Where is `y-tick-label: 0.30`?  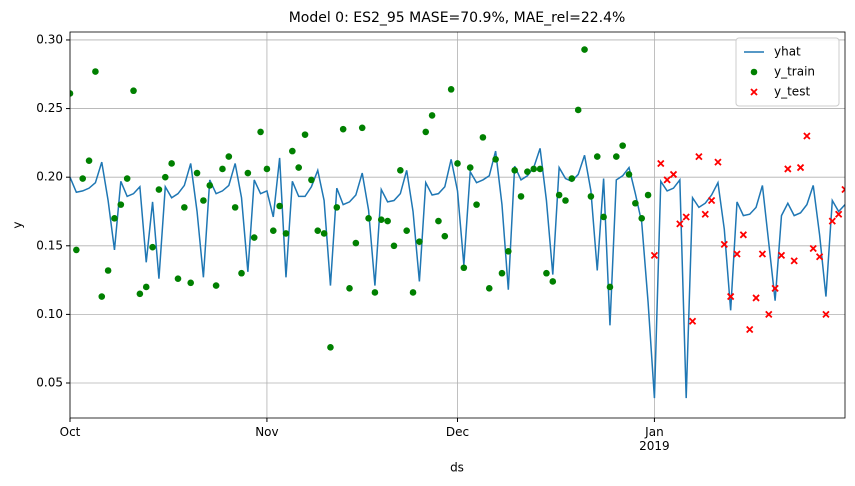
y-tick-label: 0.30 is located at coordinates (49, 39).